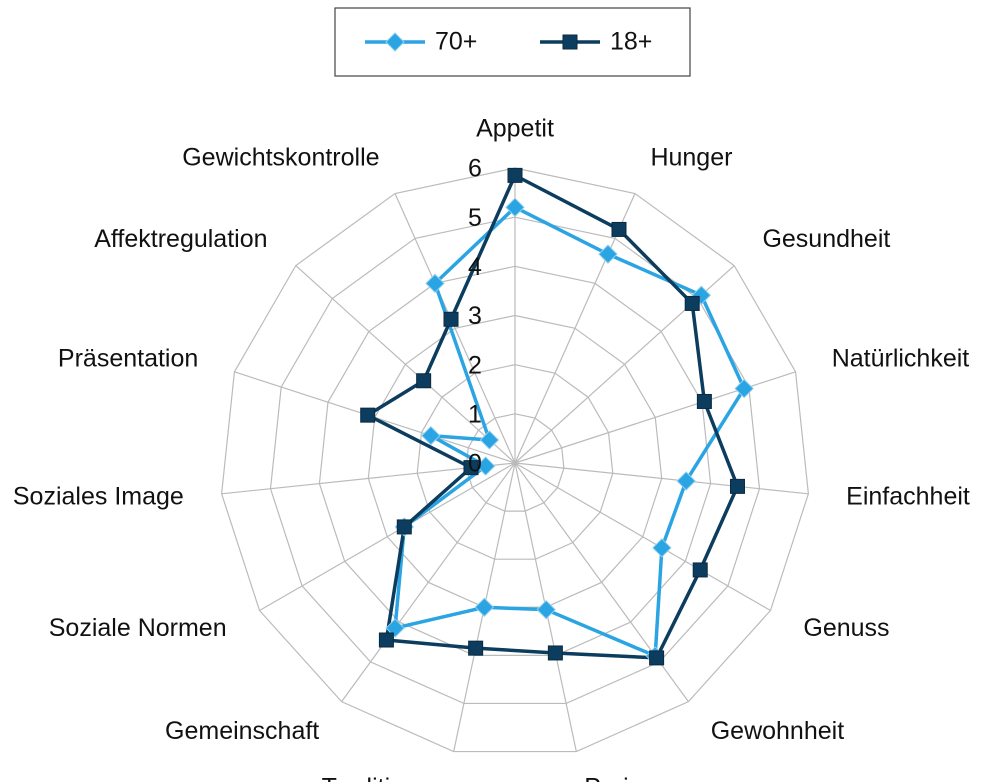 This screenshot has height=782, width=988. Describe the element at coordinates (631, 42) in the screenshot. I see `legend-label: 18+` at that location.